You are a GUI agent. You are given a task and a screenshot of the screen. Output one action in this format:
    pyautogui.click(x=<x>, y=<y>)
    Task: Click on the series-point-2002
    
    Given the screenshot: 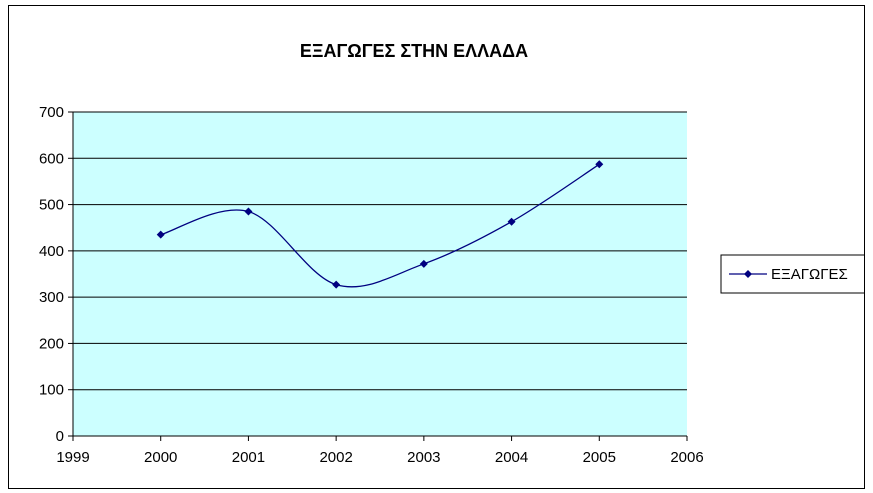 What is the action you would take?
    pyautogui.click(x=336, y=284)
    